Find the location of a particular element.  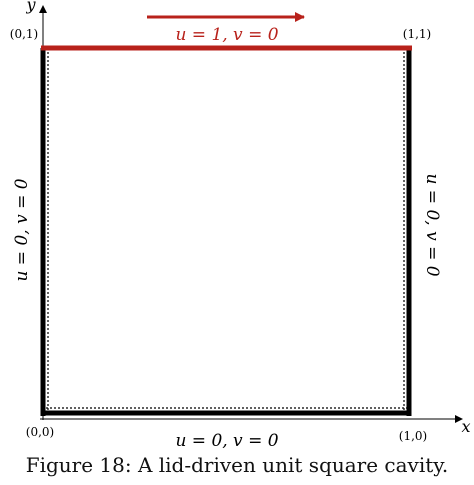

bottom-boundary-condition: u = 0, v = 0 is located at coordinates (226, 441).